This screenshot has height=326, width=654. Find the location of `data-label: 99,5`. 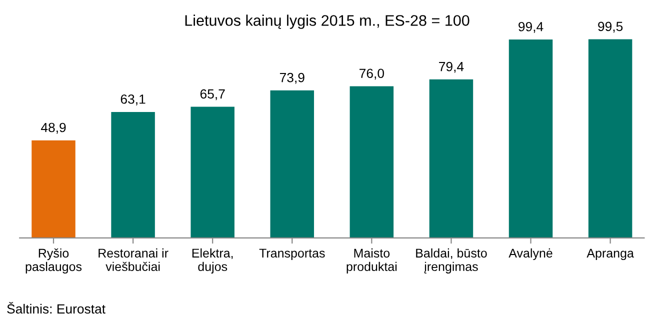

data-label: 99,5 is located at coordinates (610, 27).